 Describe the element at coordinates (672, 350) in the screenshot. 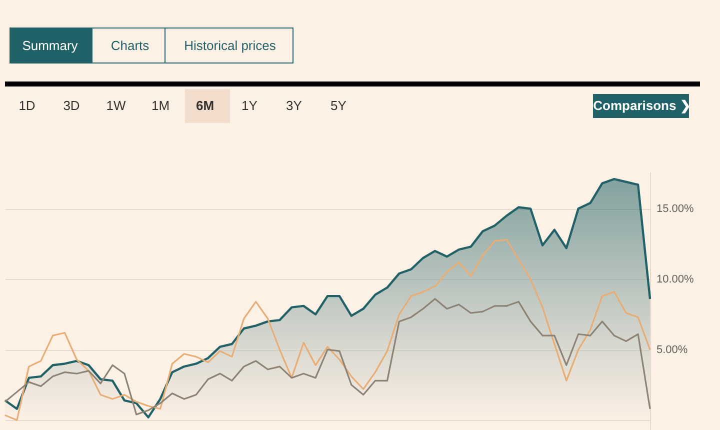

I see `y-tick-label: 5.00%` at that location.